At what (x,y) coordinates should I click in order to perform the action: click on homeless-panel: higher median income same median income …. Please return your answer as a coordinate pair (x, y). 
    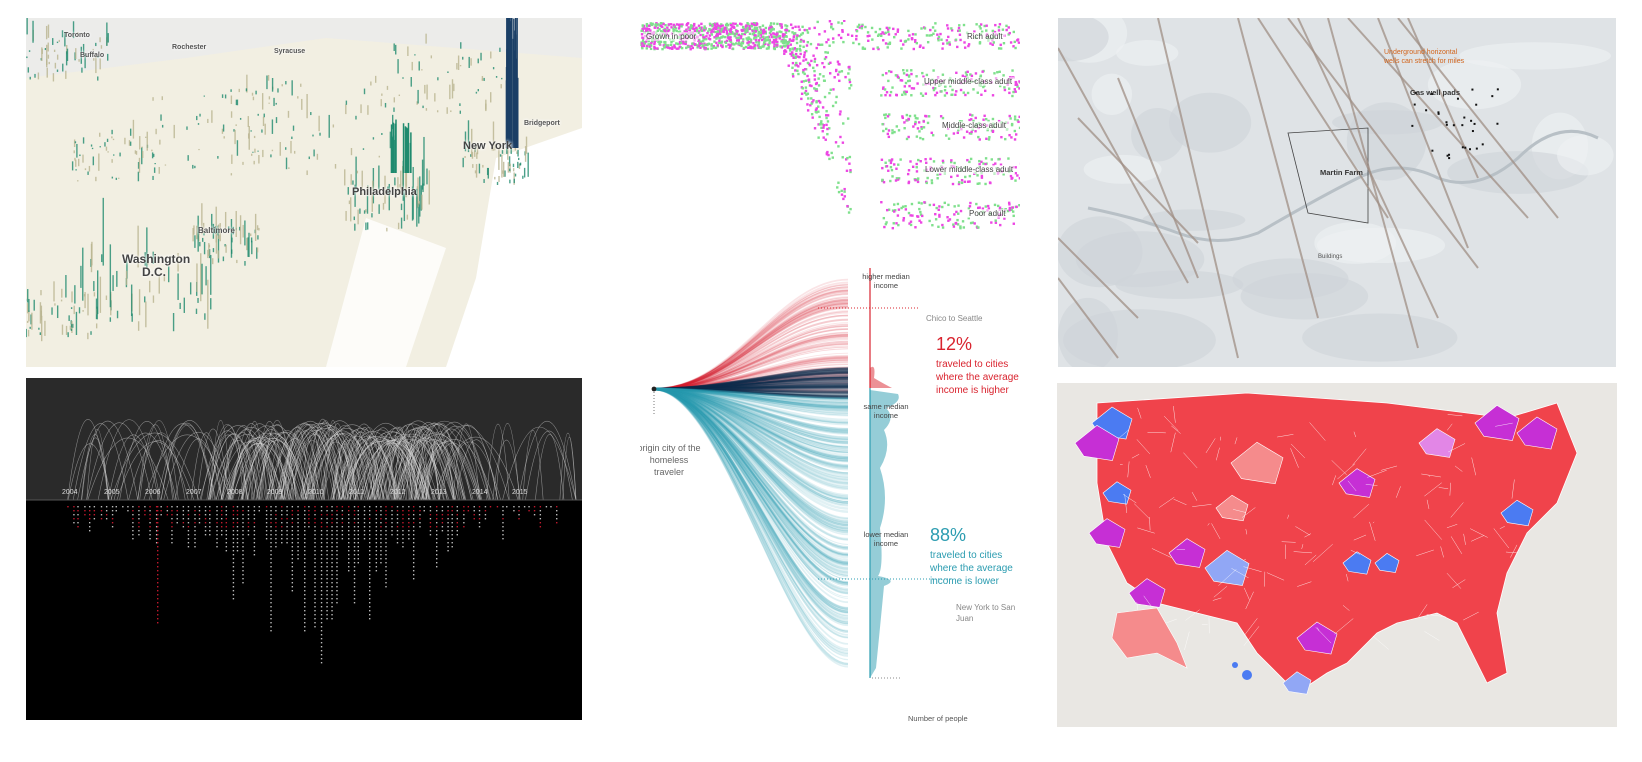
    Looking at the image, I should click on (830, 499).